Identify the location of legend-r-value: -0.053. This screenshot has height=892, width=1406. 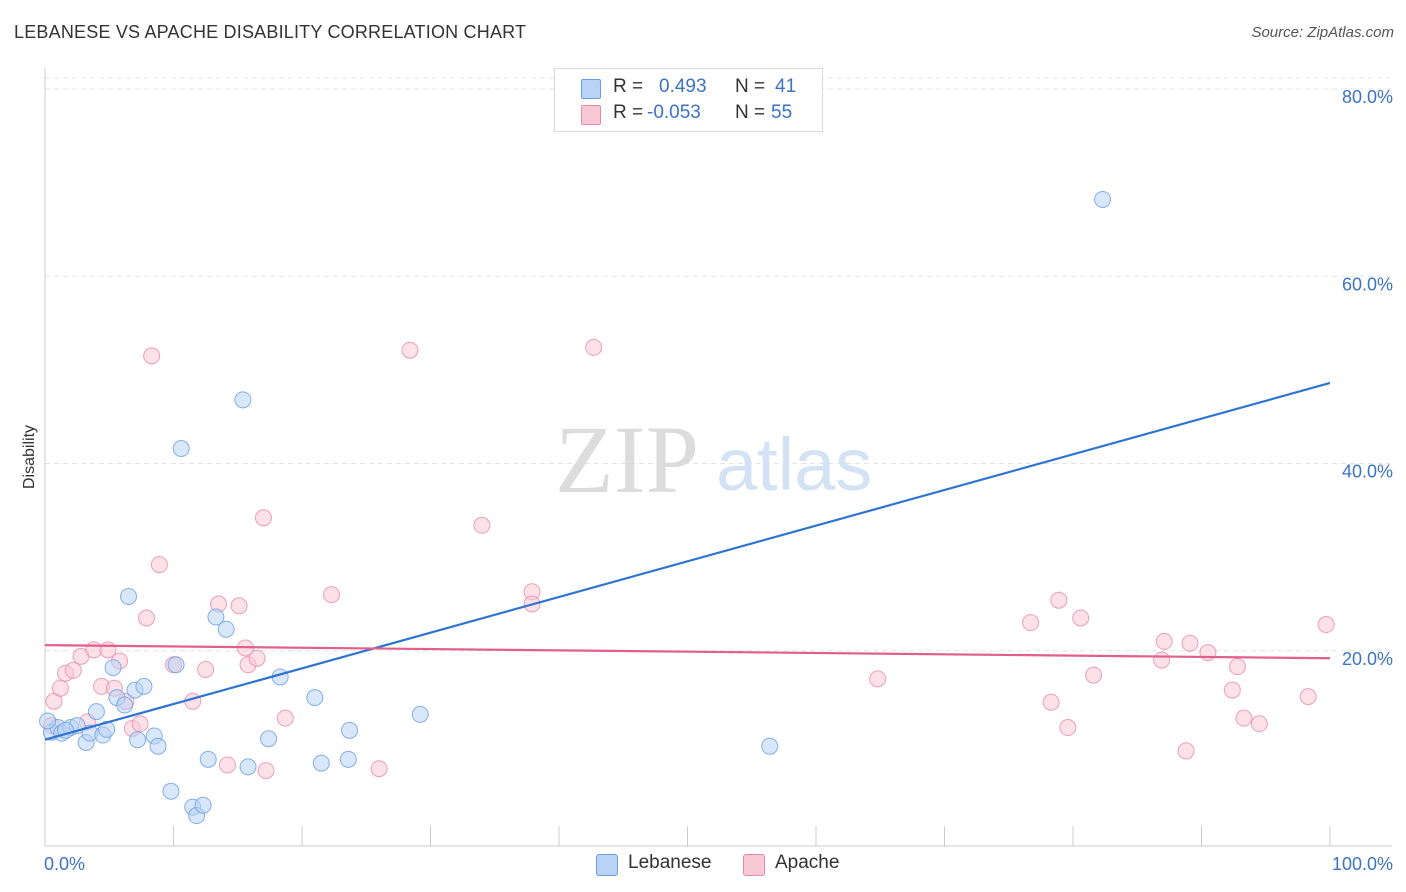
(674, 112).